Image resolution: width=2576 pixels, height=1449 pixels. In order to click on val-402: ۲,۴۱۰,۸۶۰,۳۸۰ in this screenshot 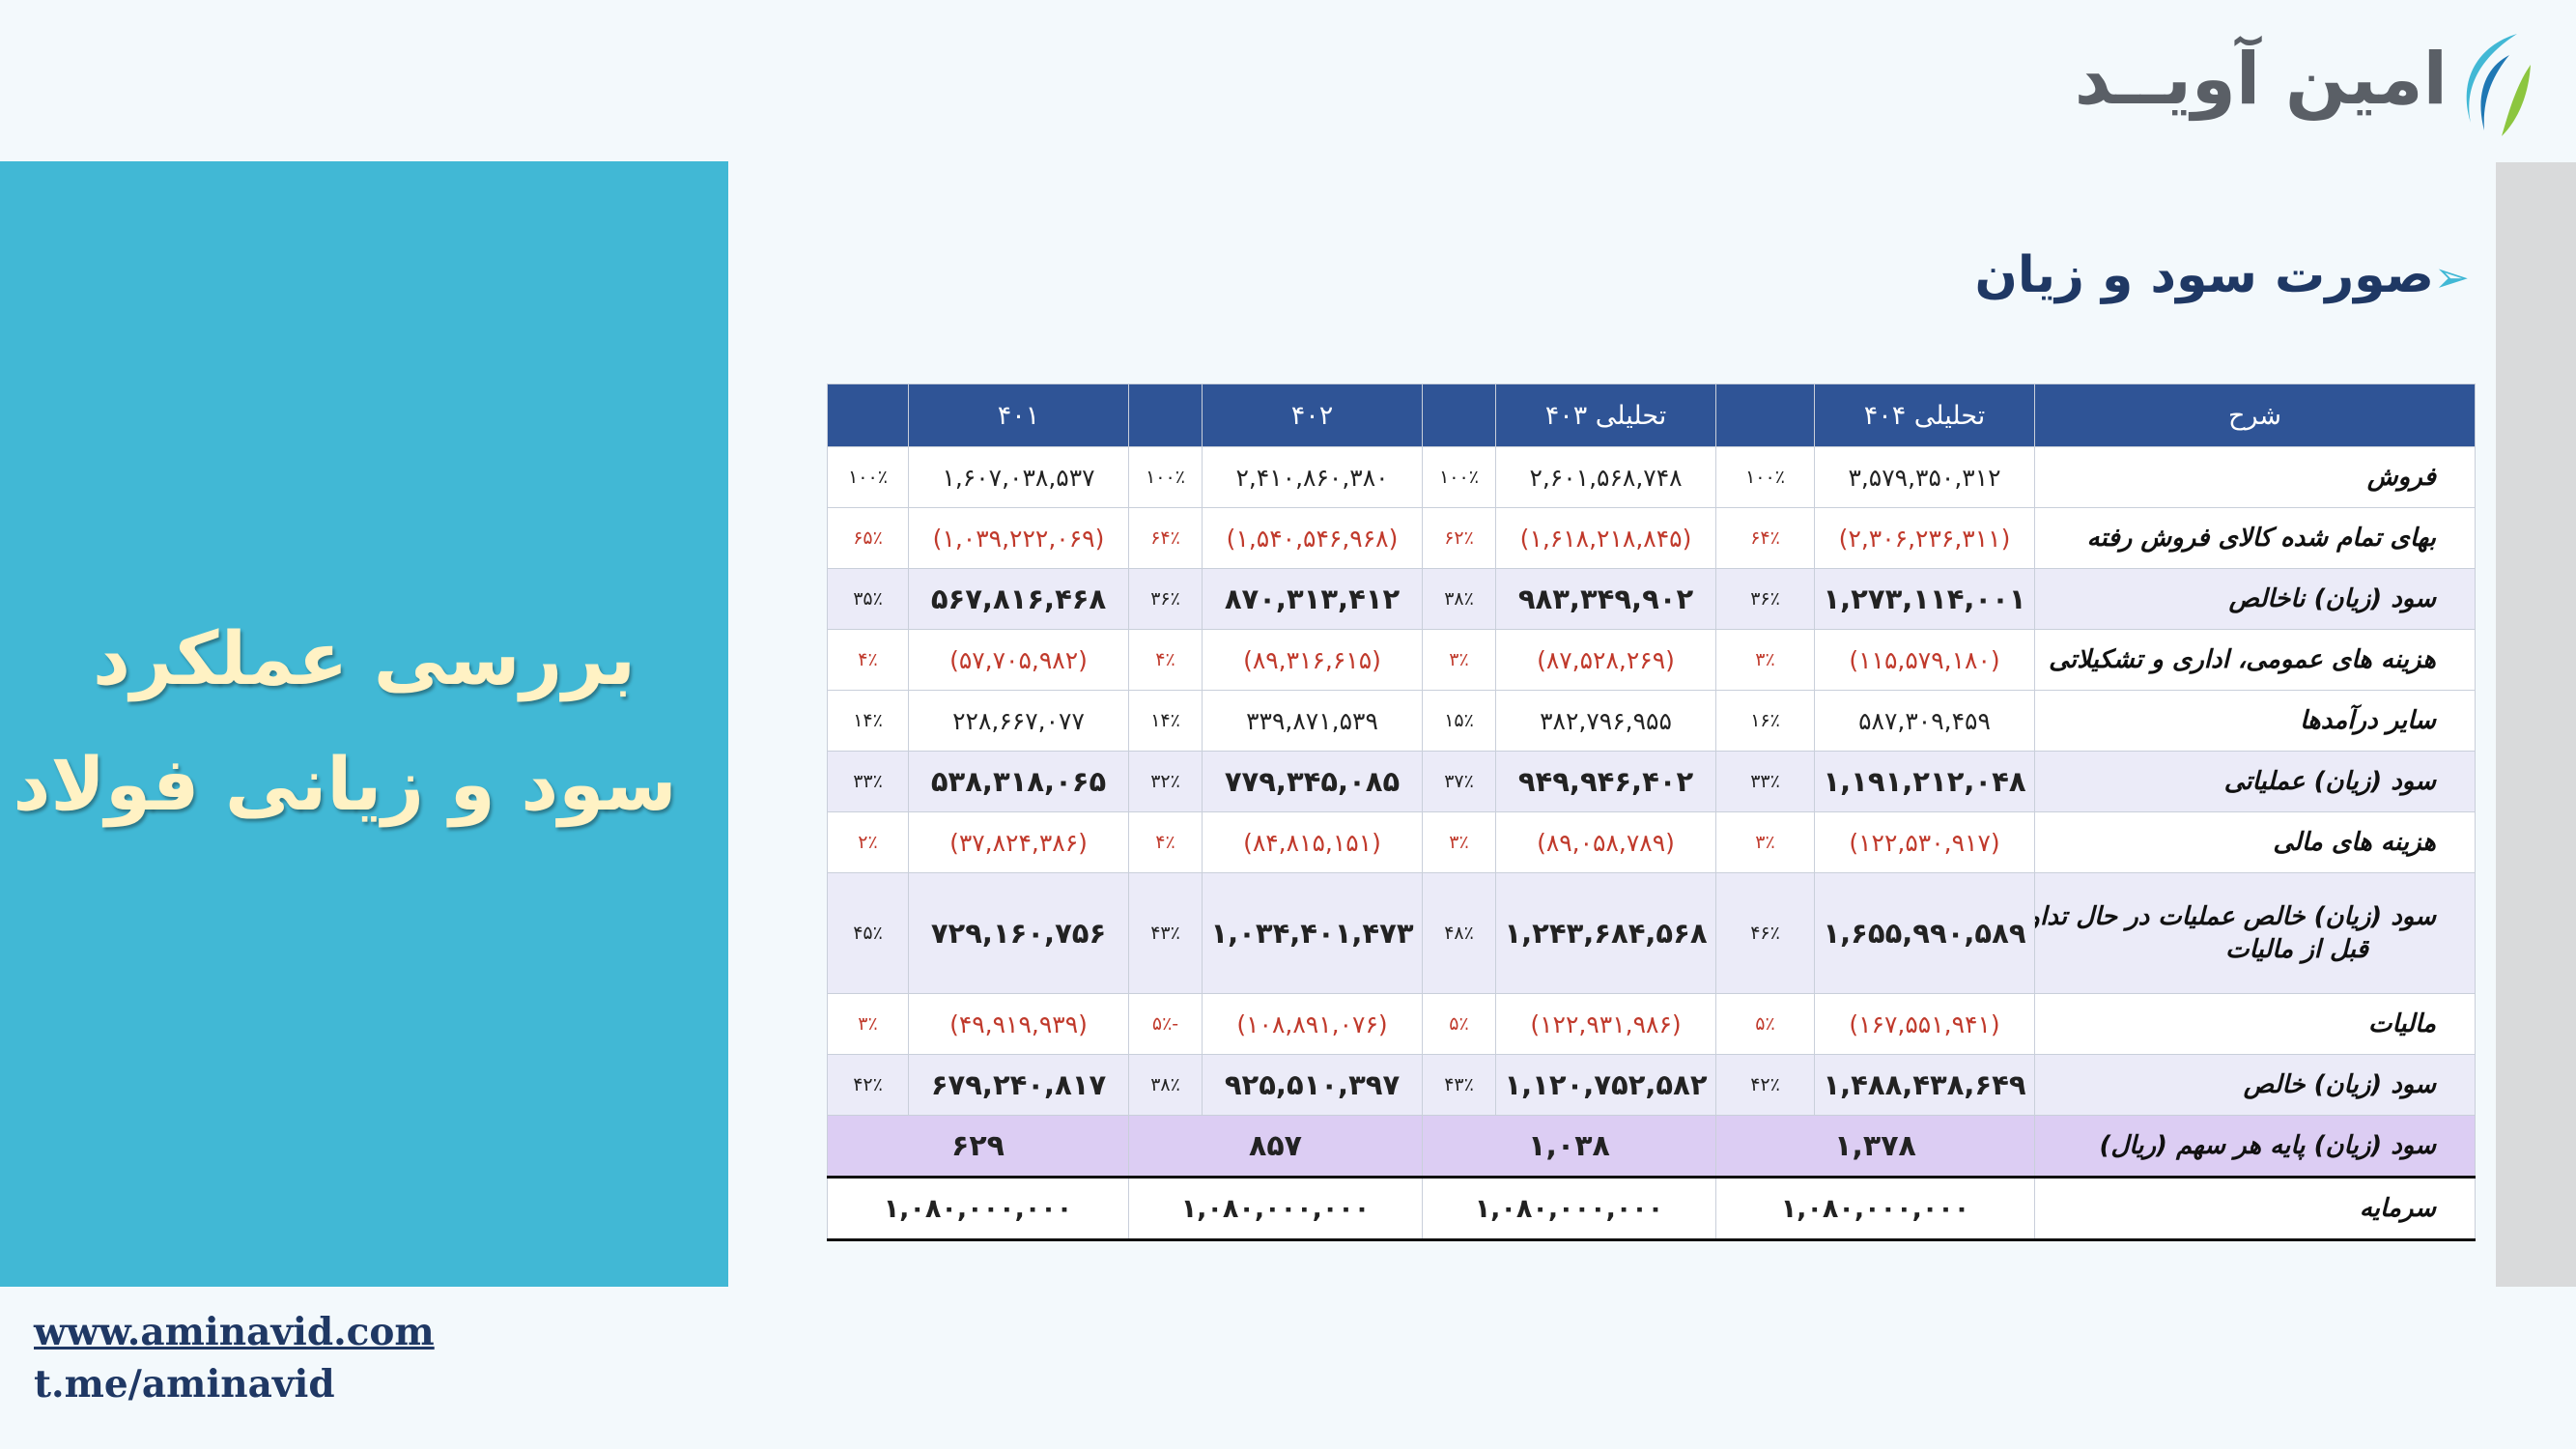, I will do `click(1312, 477)`.